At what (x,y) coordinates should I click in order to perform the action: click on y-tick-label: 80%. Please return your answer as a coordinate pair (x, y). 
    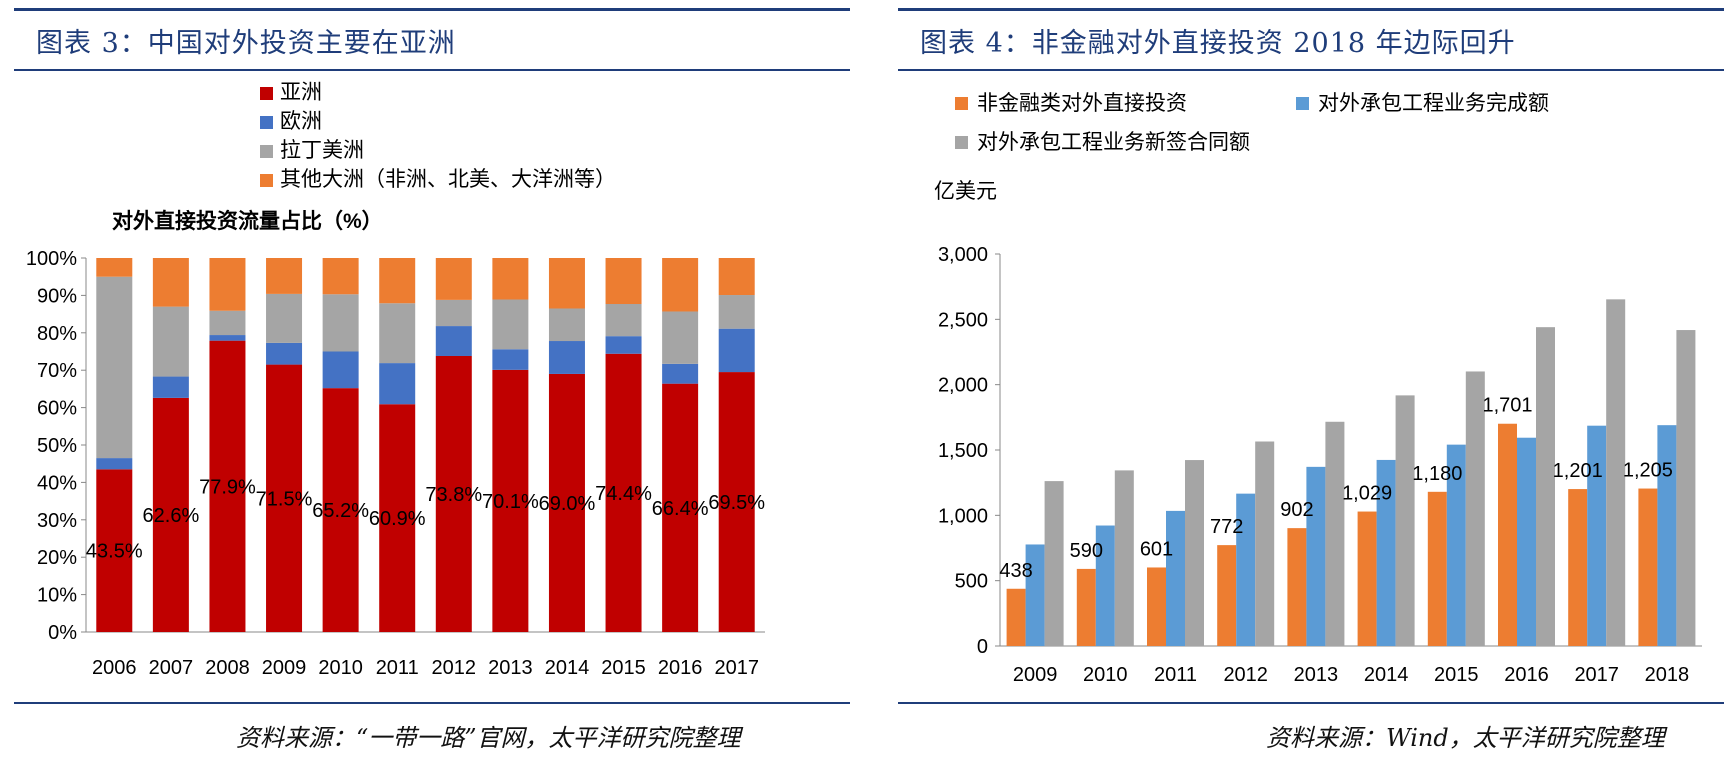
    Looking at the image, I should click on (57, 334).